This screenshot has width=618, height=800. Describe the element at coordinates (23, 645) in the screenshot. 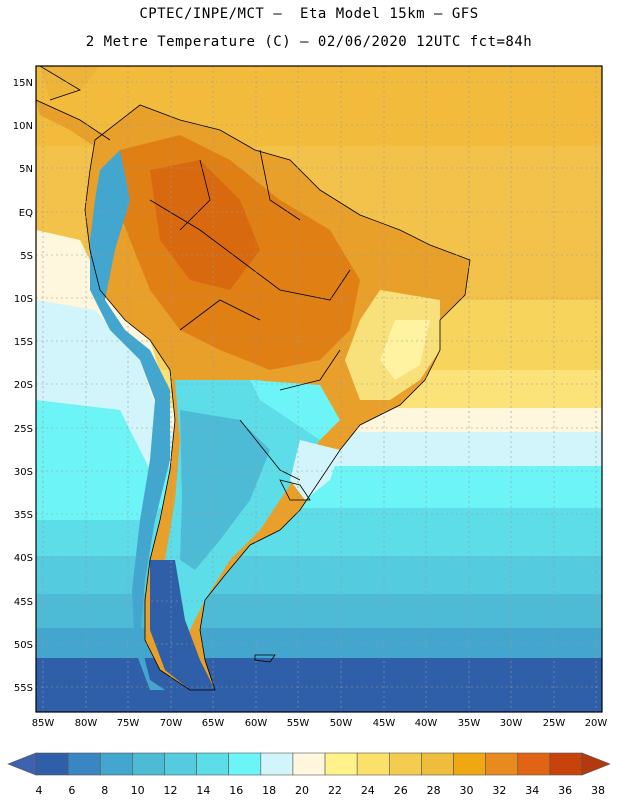

I see `lat-label: 50S` at that location.